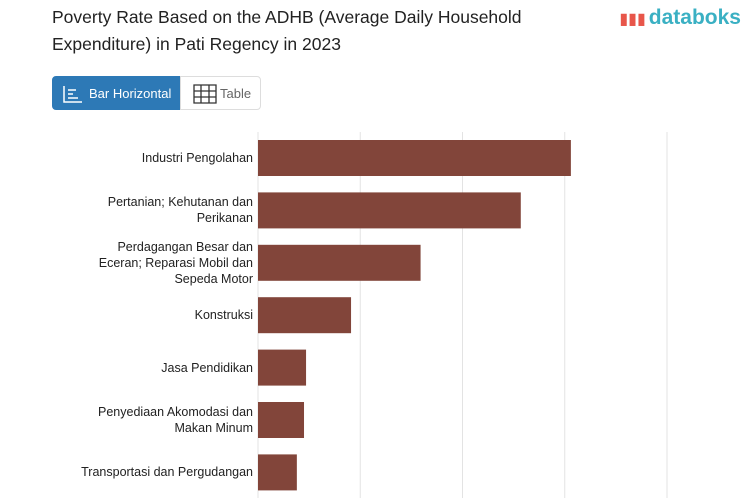  Describe the element at coordinates (236, 93) in the screenshot. I see `table-button-label: Table` at that location.